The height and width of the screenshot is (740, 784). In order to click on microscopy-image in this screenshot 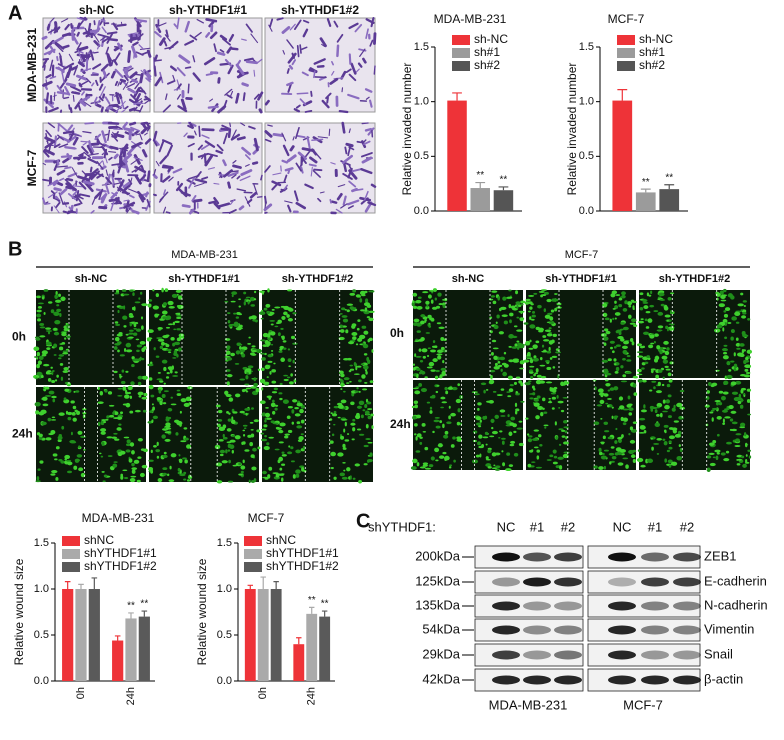, I will do `click(320, 65)`.